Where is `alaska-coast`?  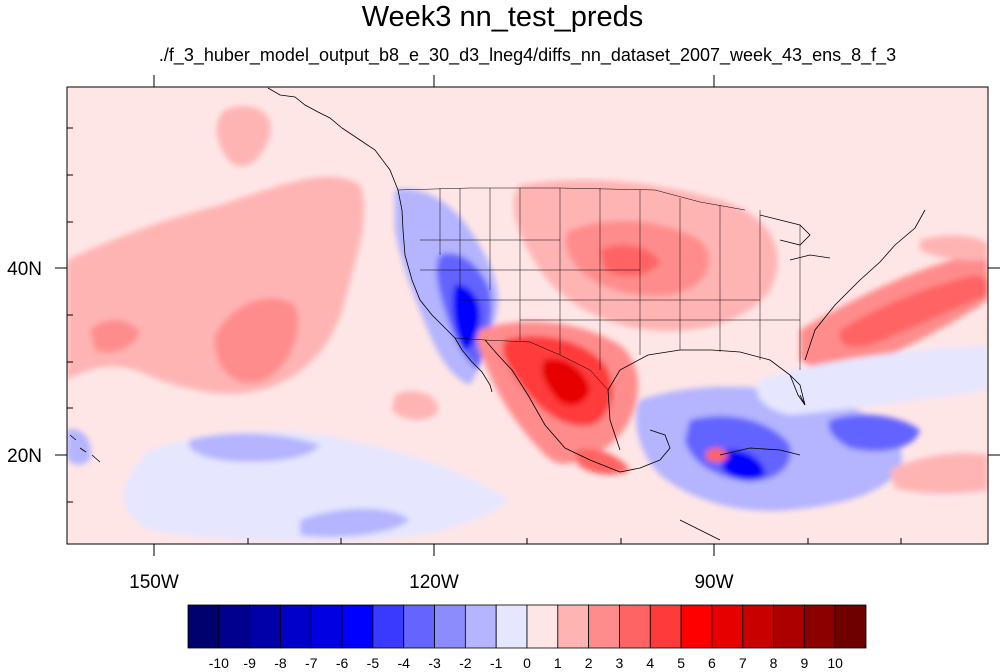
alaska-coast is located at coordinates (305, 108).